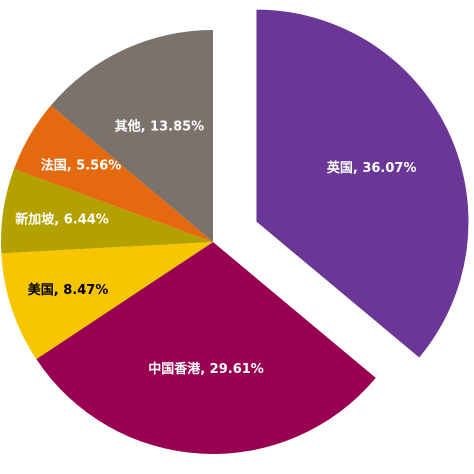  Describe the element at coordinates (237, 369) in the screenshot. I see `value-label: 29.61%` at that location.